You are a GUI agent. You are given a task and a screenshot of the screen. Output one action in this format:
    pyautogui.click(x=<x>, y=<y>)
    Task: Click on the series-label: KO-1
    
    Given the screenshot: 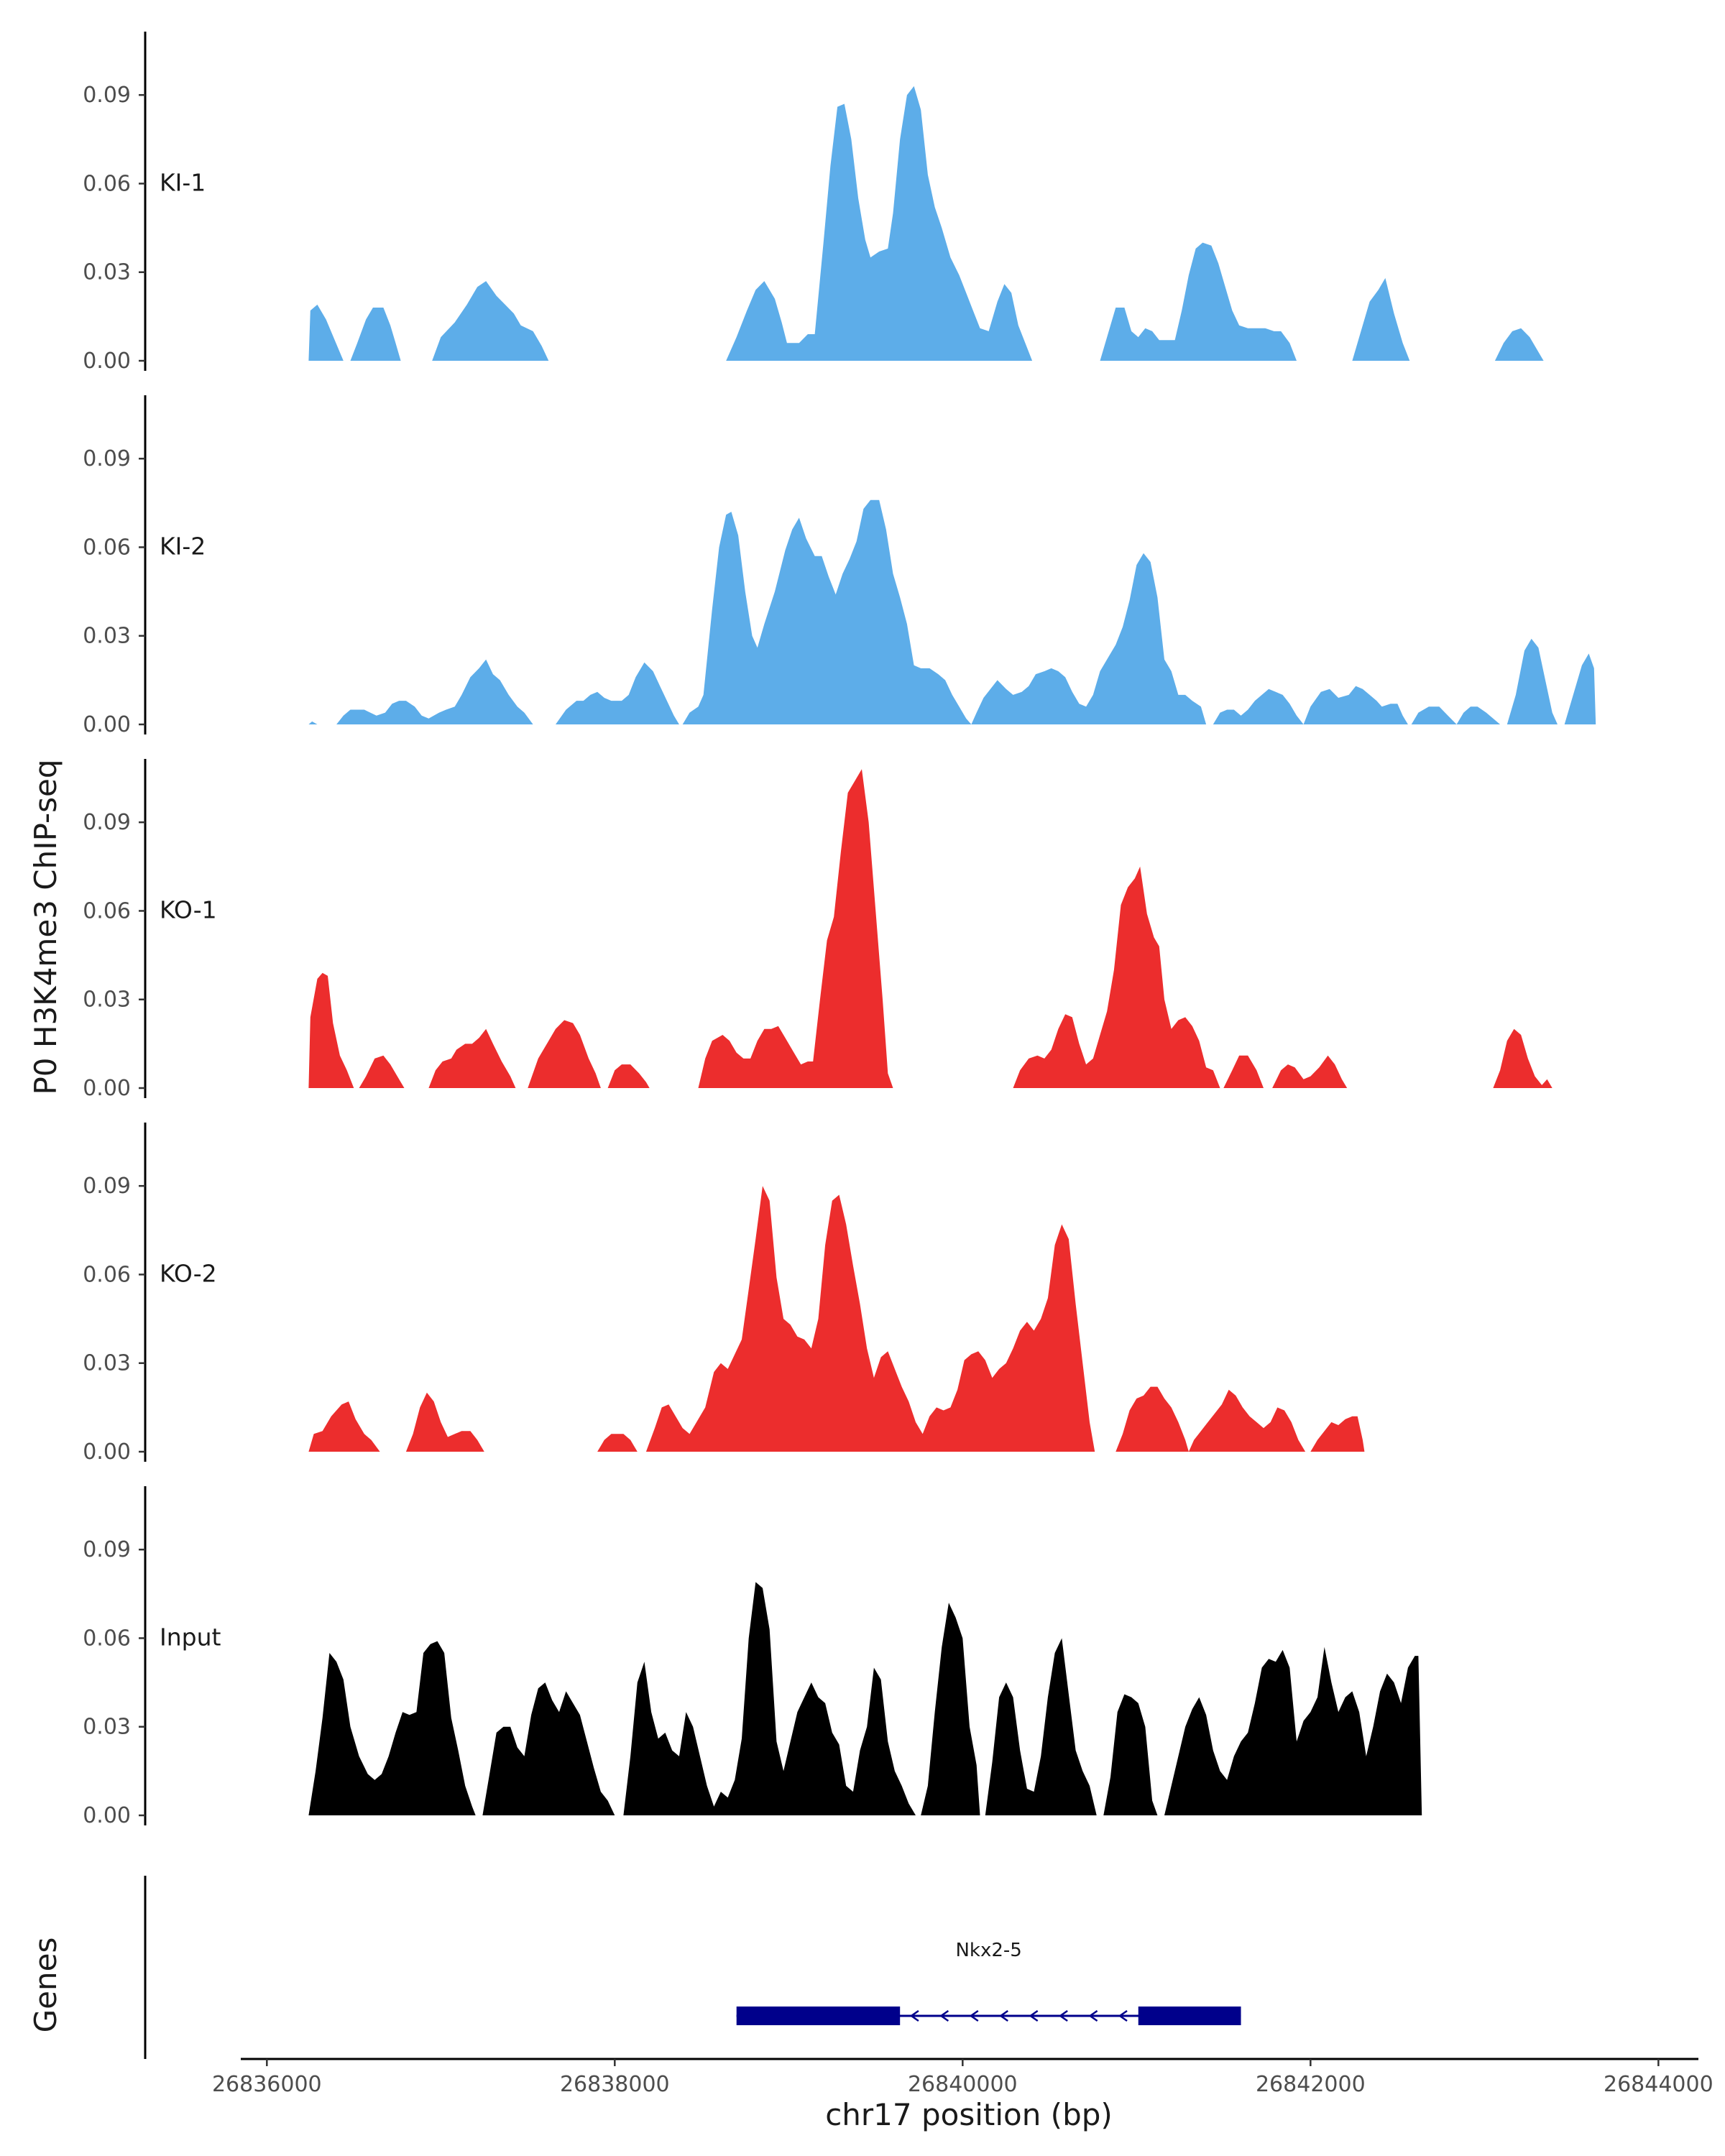 What is the action you would take?
    pyautogui.click(x=188, y=910)
    